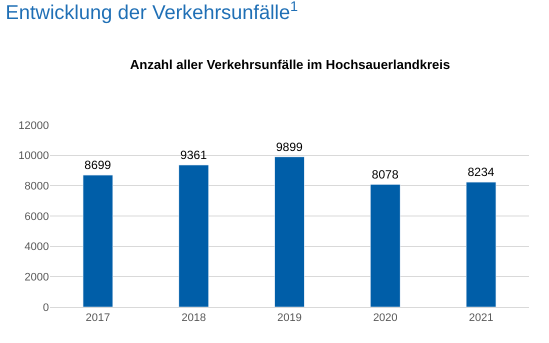 Image resolution: width=549 pixels, height=343 pixels. What do you see at coordinates (290, 64) in the screenshot?
I see `chart-subtitle: Anzahl aller Verkehrsunfälle im Hochsauerlandkreis` at bounding box center [290, 64].